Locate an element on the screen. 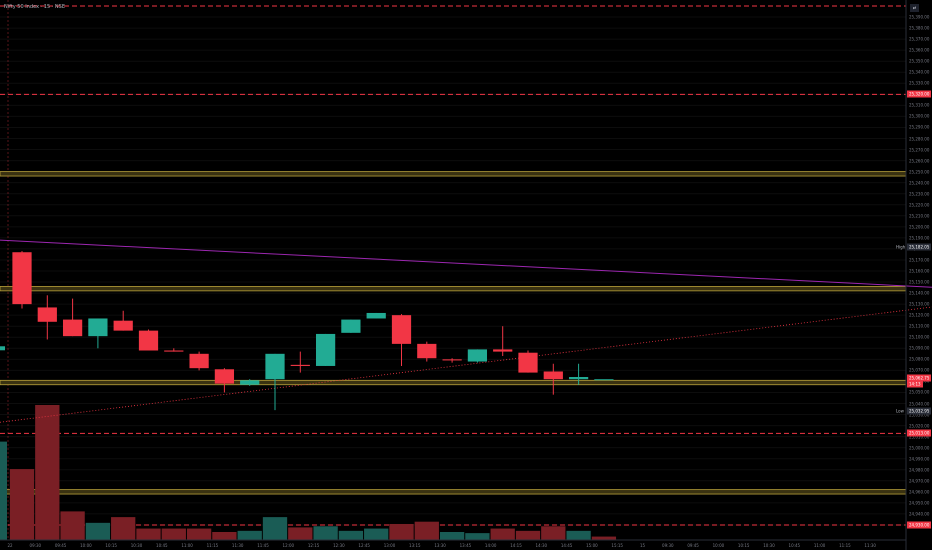 This screenshot has height=550, width=932. candle-body-prev is located at coordinates (2, 348).